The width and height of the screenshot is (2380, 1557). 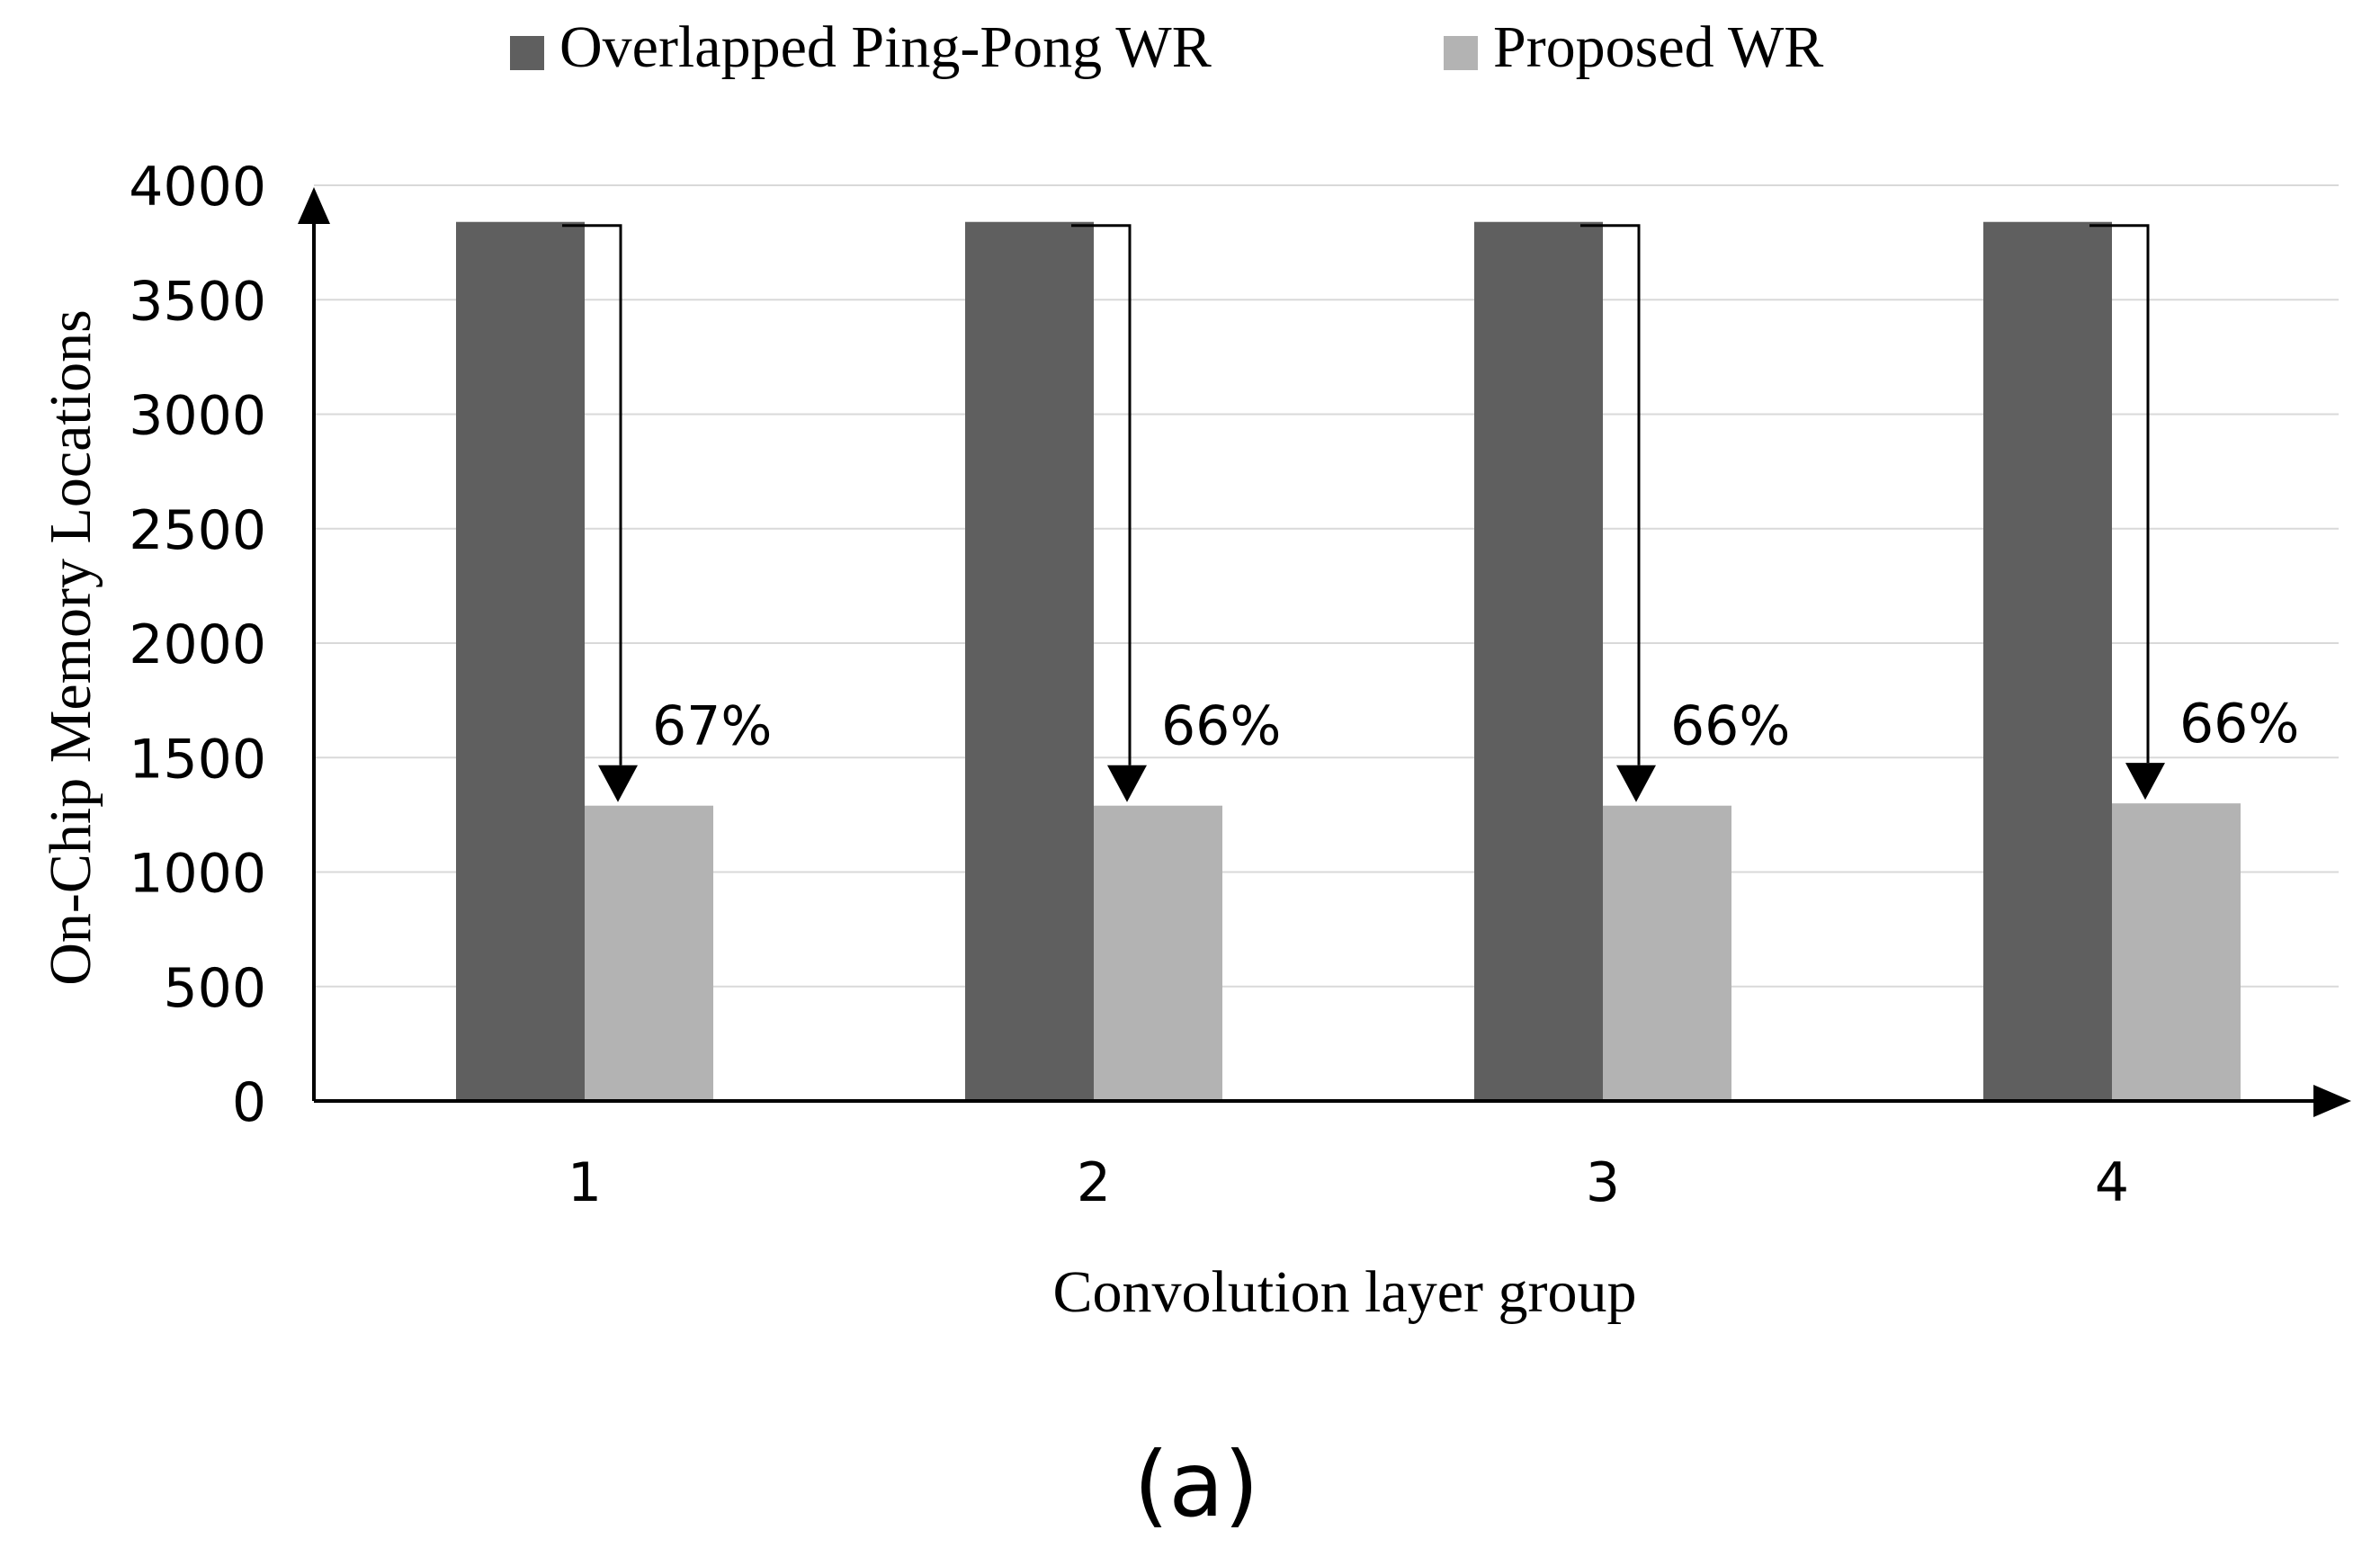 I want to click on y-axis-ticks: 0 500 1000 1500 2000 2500 3000 3500 4000, so click(x=197, y=645).